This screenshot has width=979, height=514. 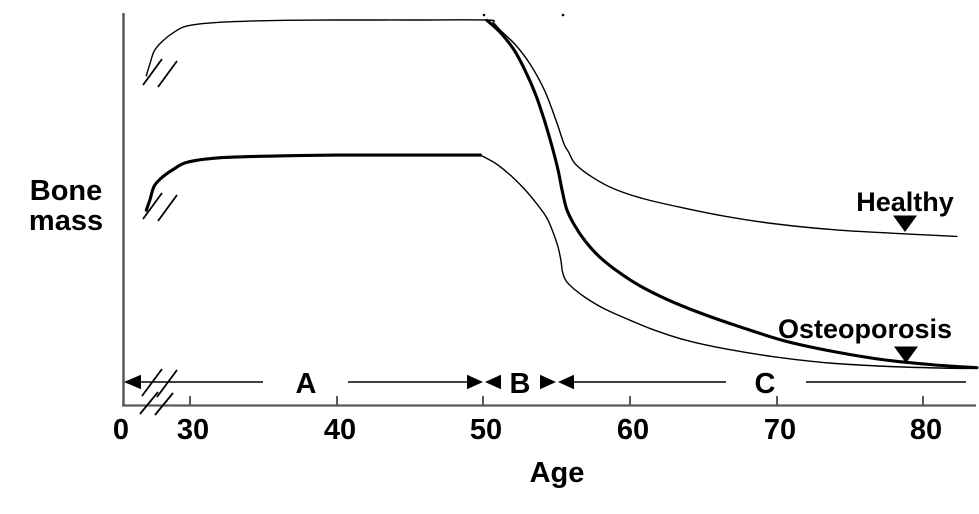 What do you see at coordinates (484, 15) in the screenshot?
I see `plot-dot-left` at bounding box center [484, 15].